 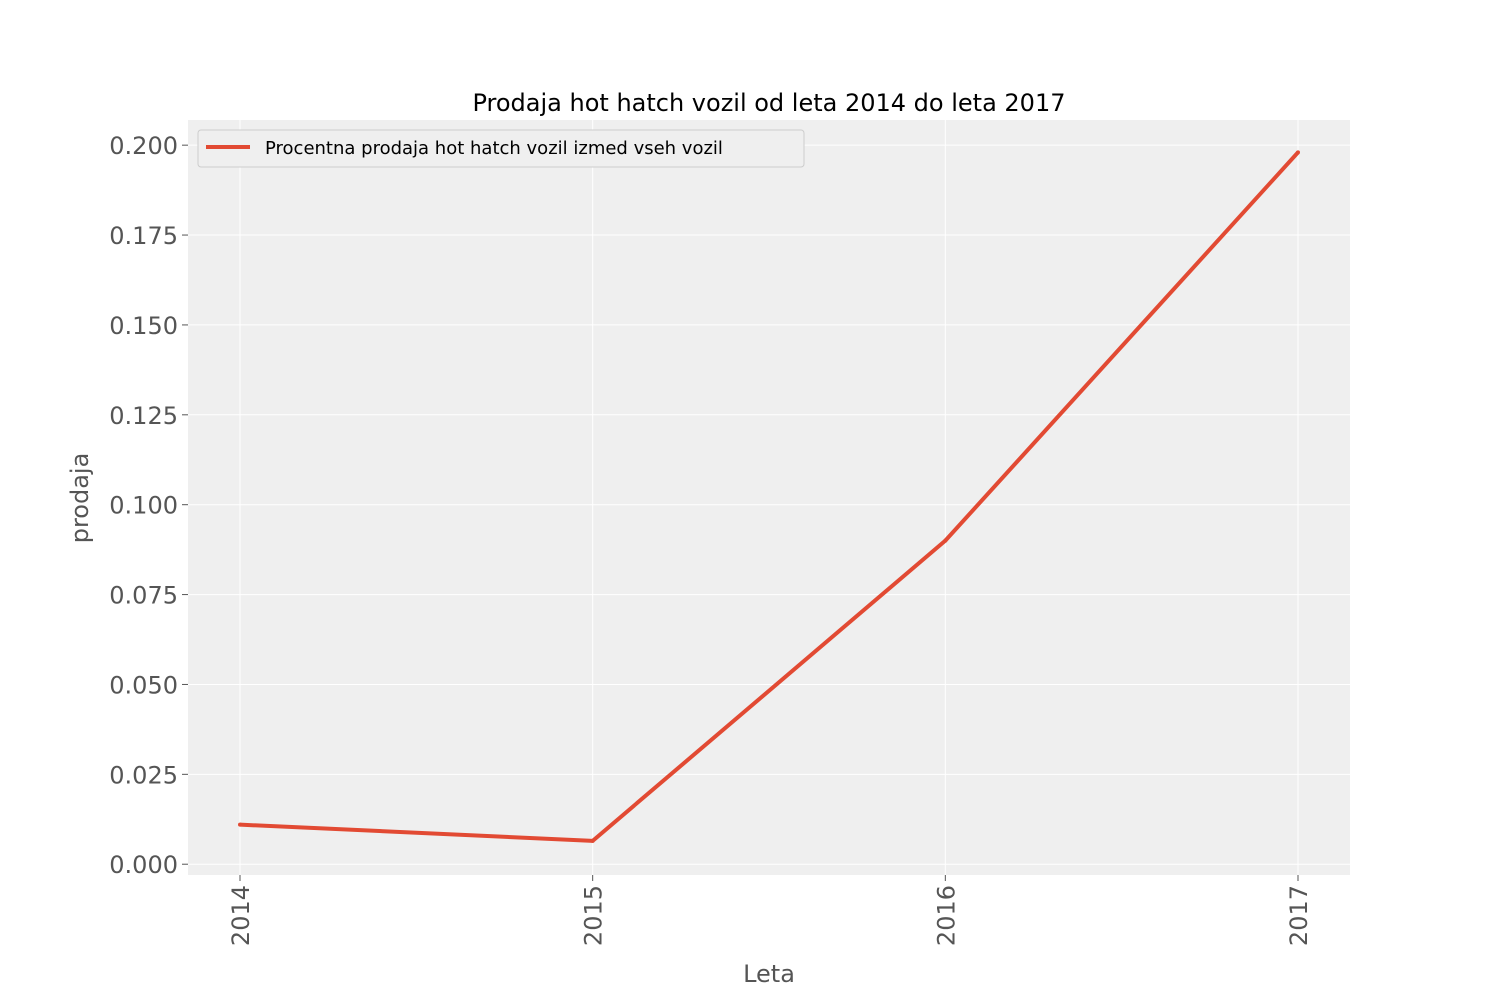 I want to click on x-axis-ticks: 2014 2015 2016 2017, so click(x=770, y=910).